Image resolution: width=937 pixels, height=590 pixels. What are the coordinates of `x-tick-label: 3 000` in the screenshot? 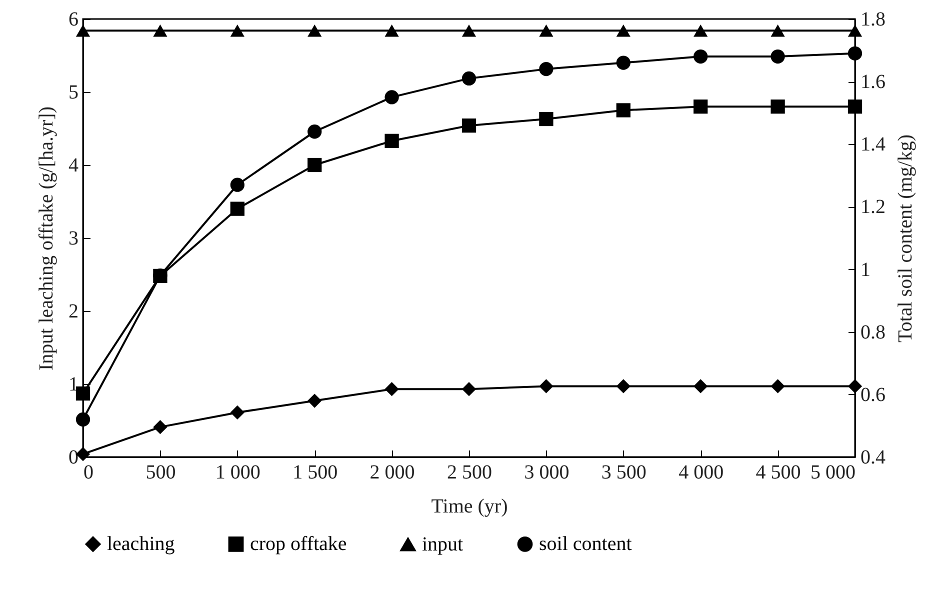 It's located at (547, 473).